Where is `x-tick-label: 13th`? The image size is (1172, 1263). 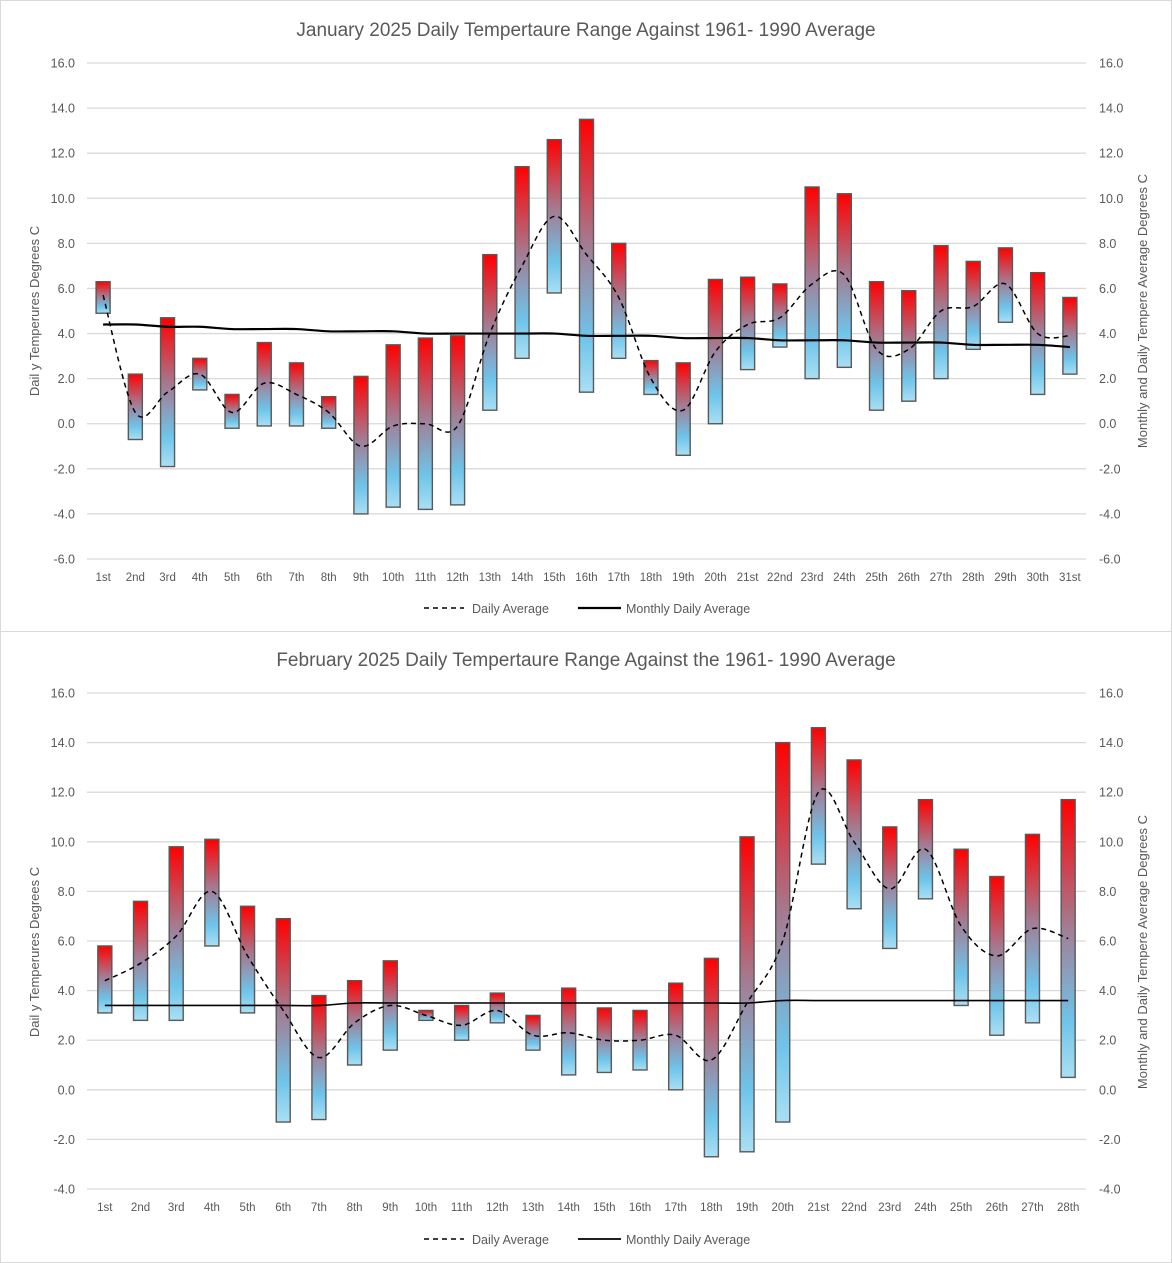 x-tick-label: 13th is located at coordinates (533, 1208).